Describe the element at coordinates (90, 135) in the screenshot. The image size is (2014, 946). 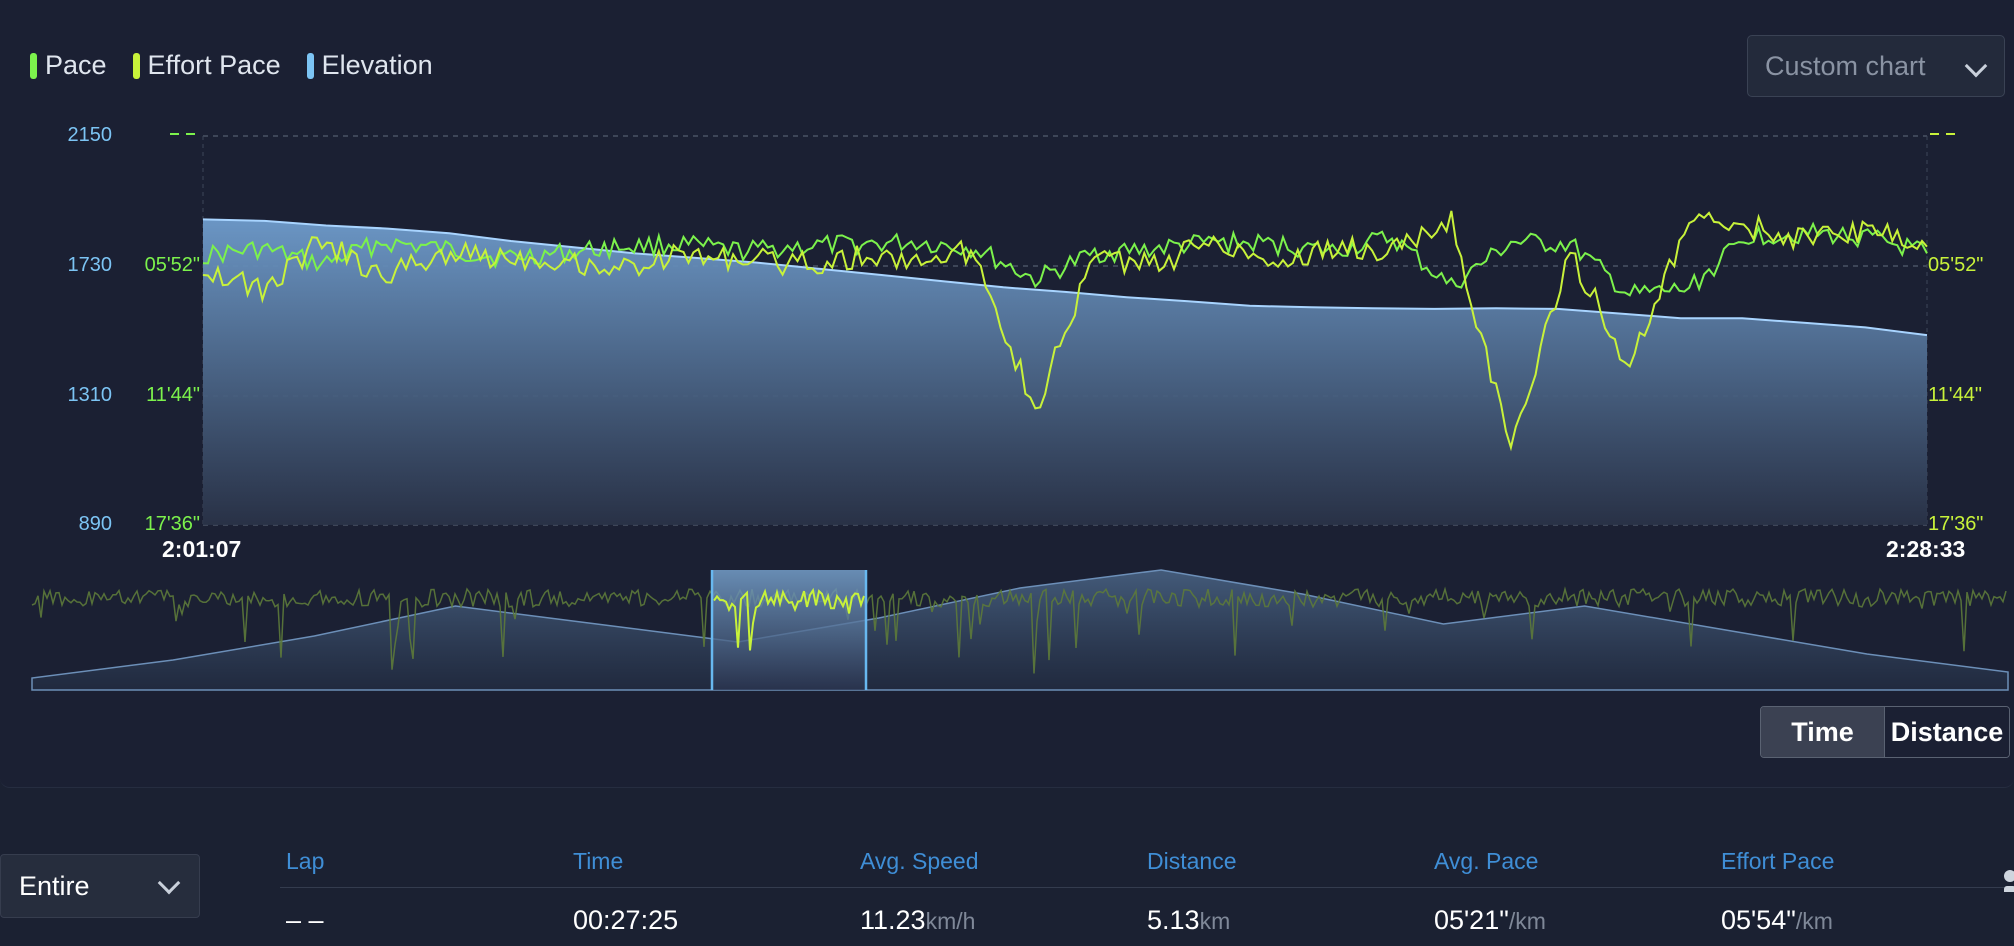
I see `elevation-tick-label: 2150` at that location.